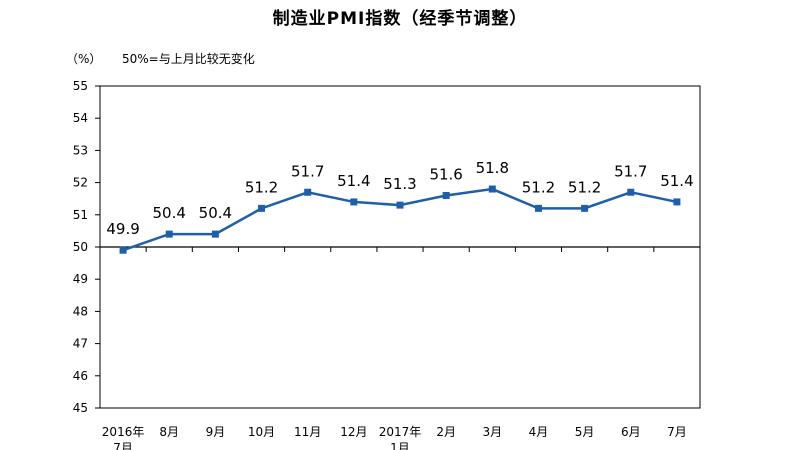 Image resolution: width=800 pixels, height=450 pixels. I want to click on y-tick-label: 45, so click(80, 408).